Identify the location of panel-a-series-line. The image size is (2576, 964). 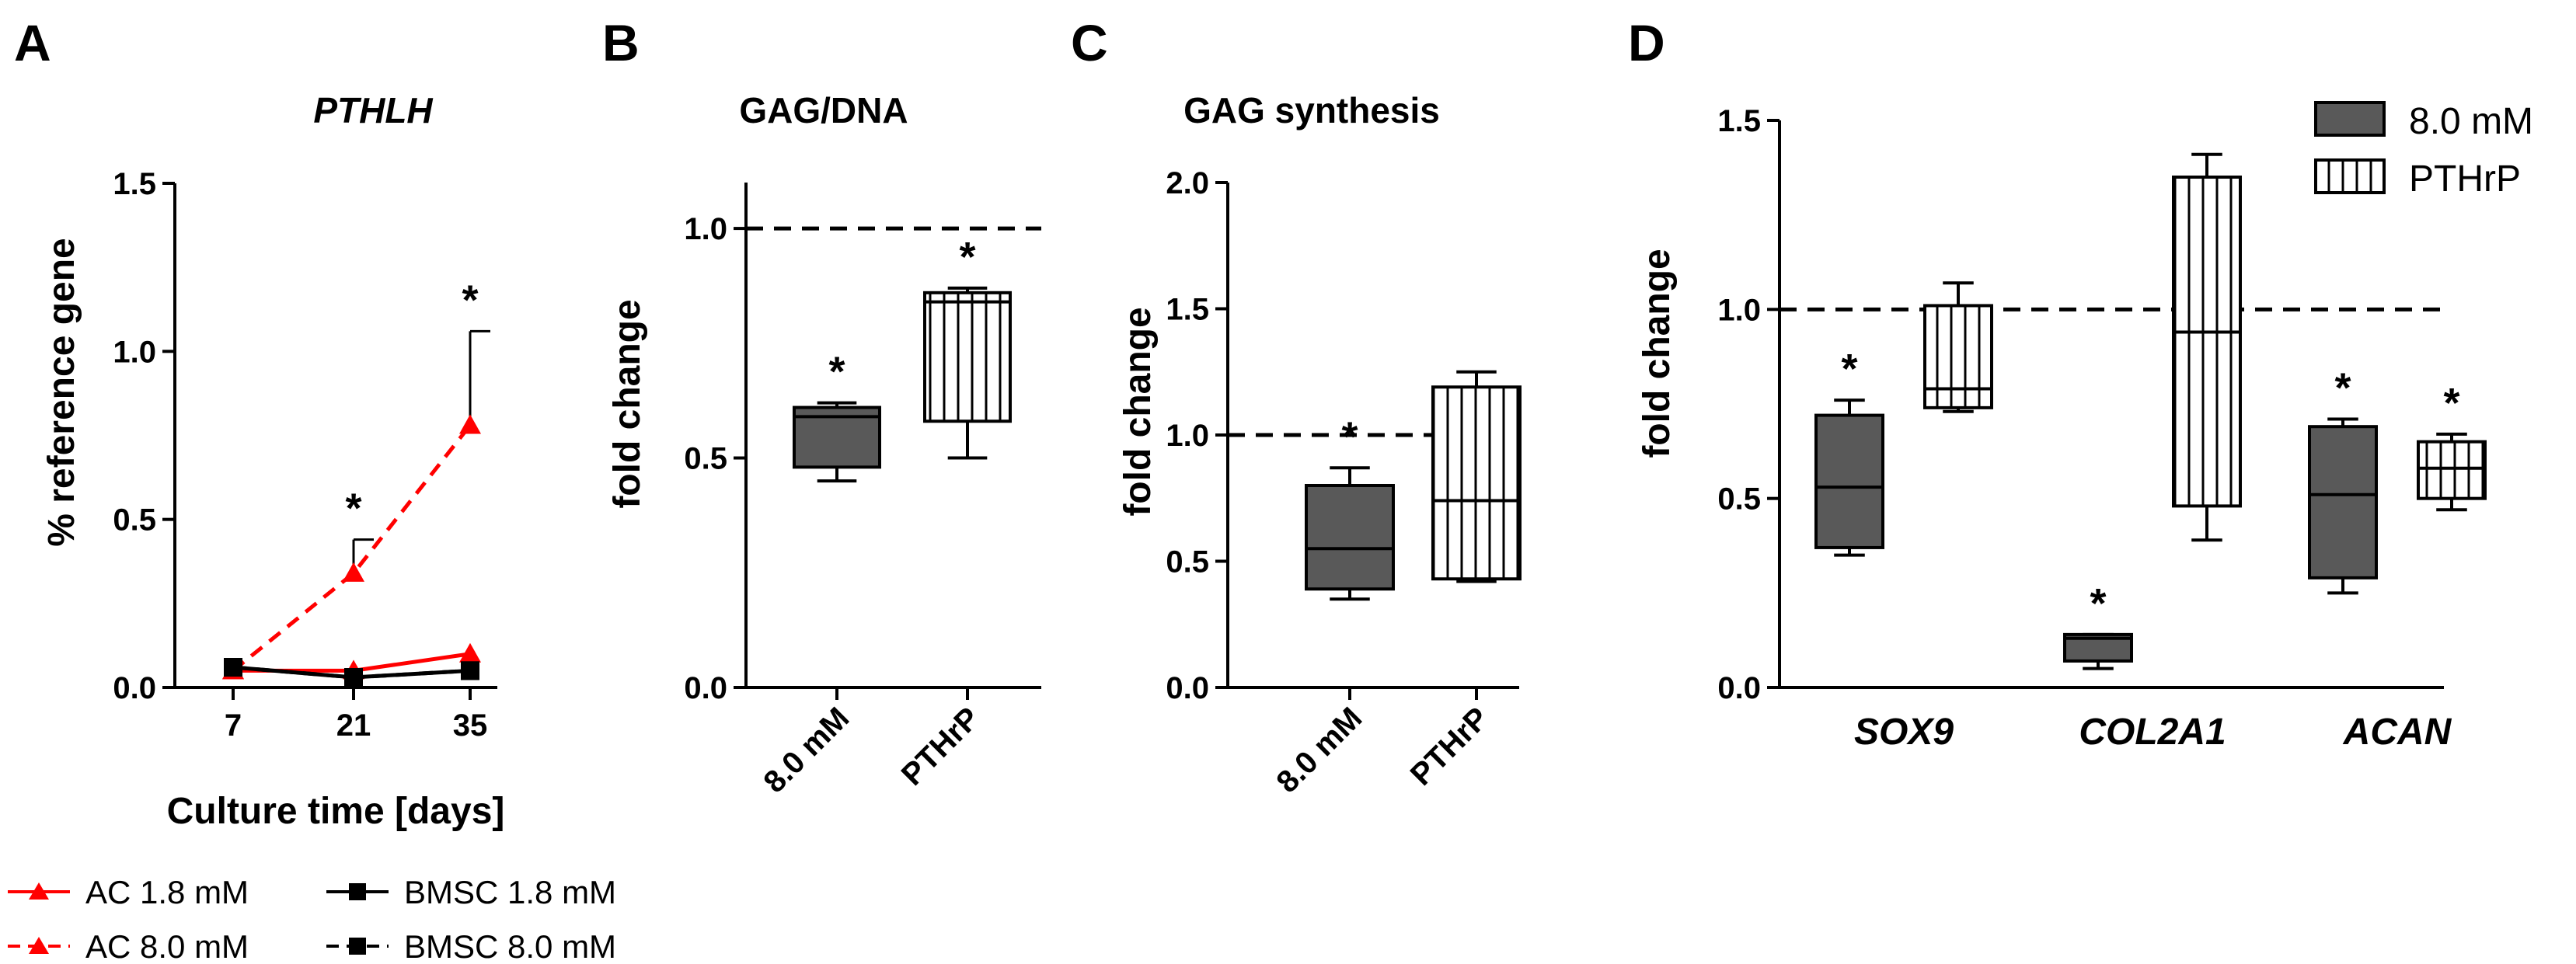
(352, 548).